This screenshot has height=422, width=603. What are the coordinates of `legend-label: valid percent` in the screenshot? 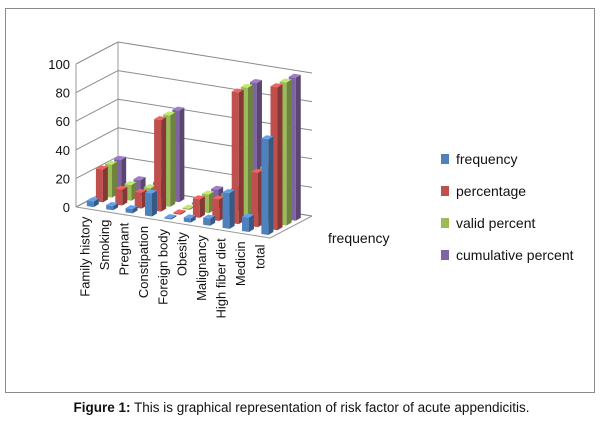 It's located at (496, 223).